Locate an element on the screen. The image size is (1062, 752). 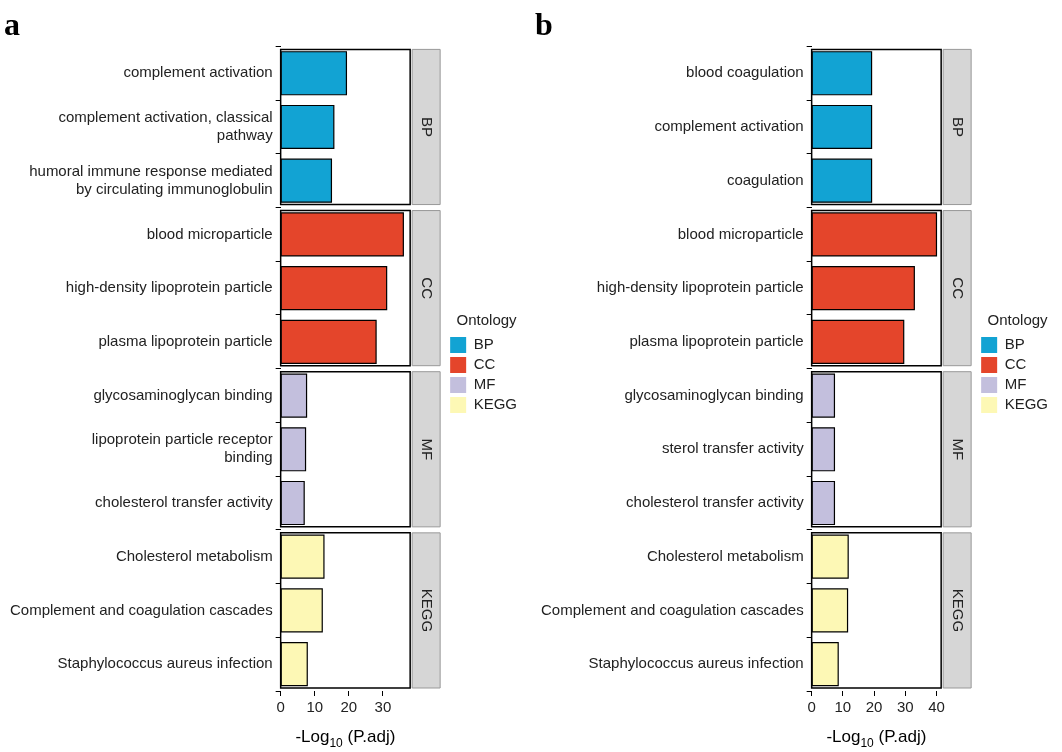
y-tick-label: humoral immune response mediated by circulating immunoglobulin is located at coordinates (151, 179).